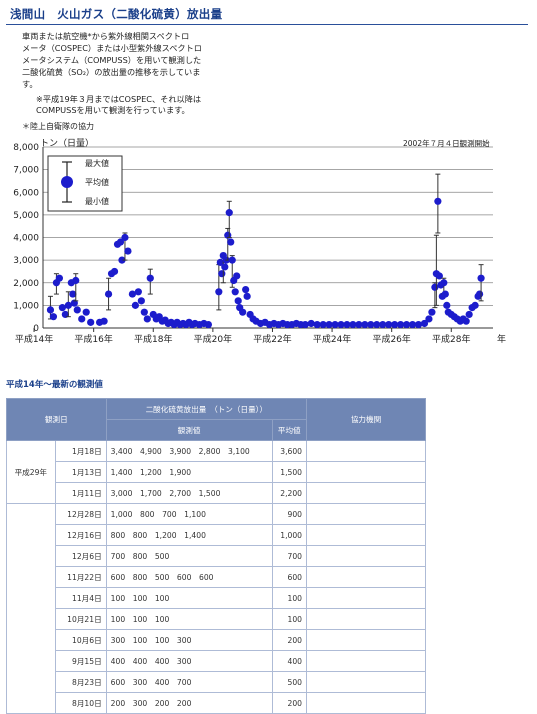 The height and width of the screenshot is (714, 537). What do you see at coordinates (189, 451) in the screenshot?
I see `obs-cell: 3,400 4,900 3,900 2,800 3,100` at bounding box center [189, 451].